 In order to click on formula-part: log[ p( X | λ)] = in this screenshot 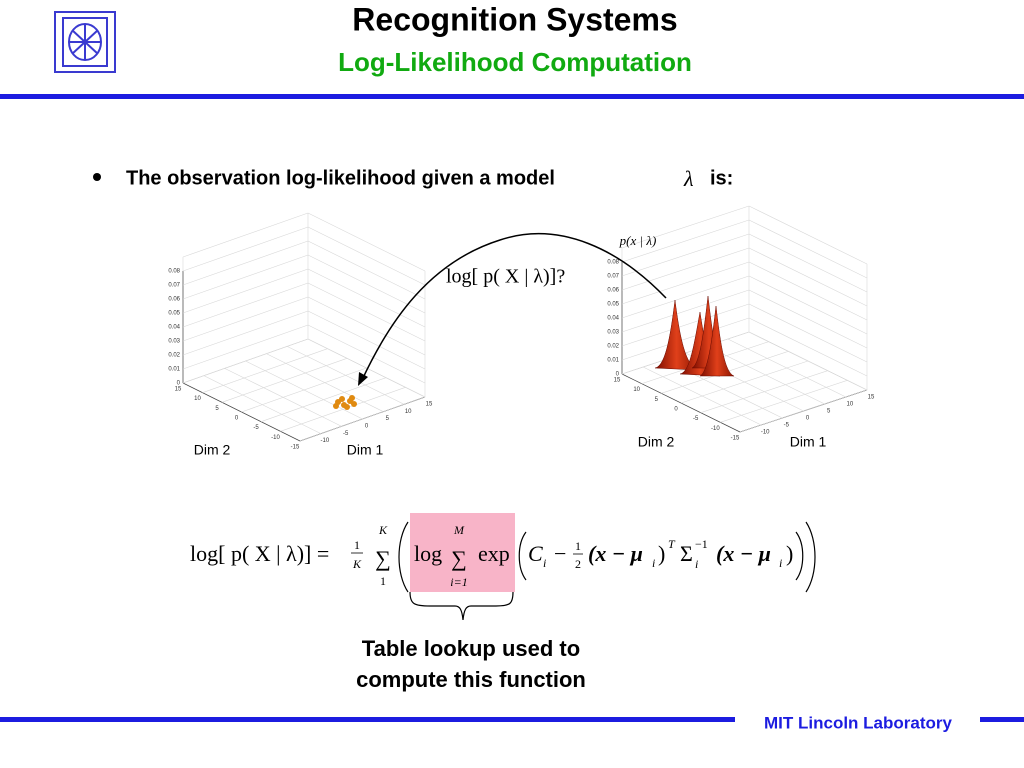, I will do `click(259, 553)`.